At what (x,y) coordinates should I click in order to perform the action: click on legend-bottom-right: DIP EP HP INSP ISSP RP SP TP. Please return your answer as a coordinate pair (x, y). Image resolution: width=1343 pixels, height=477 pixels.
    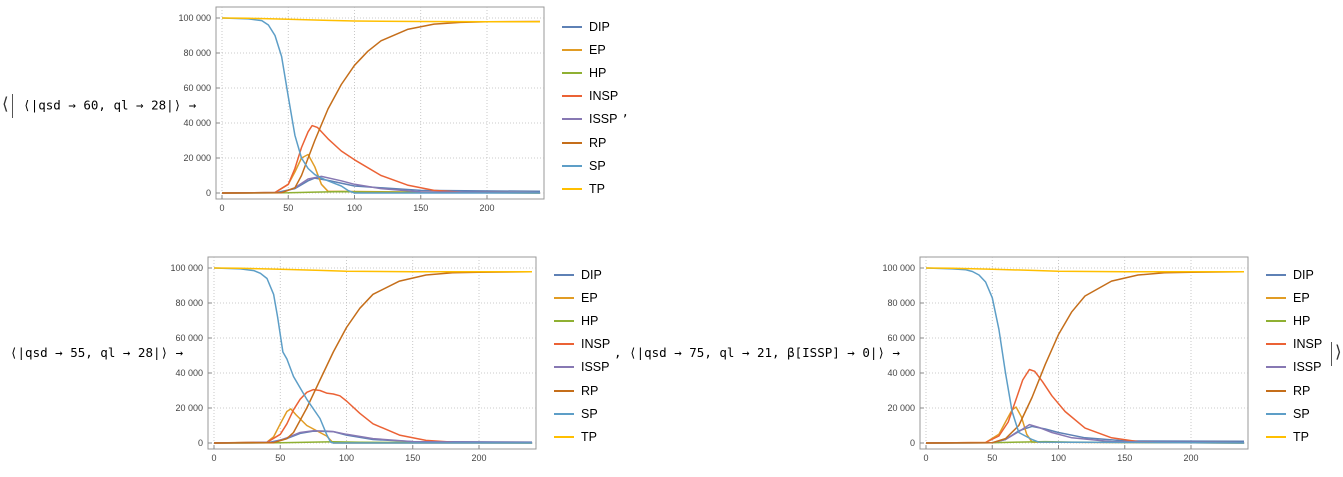
    Looking at the image, I should click on (1294, 356).